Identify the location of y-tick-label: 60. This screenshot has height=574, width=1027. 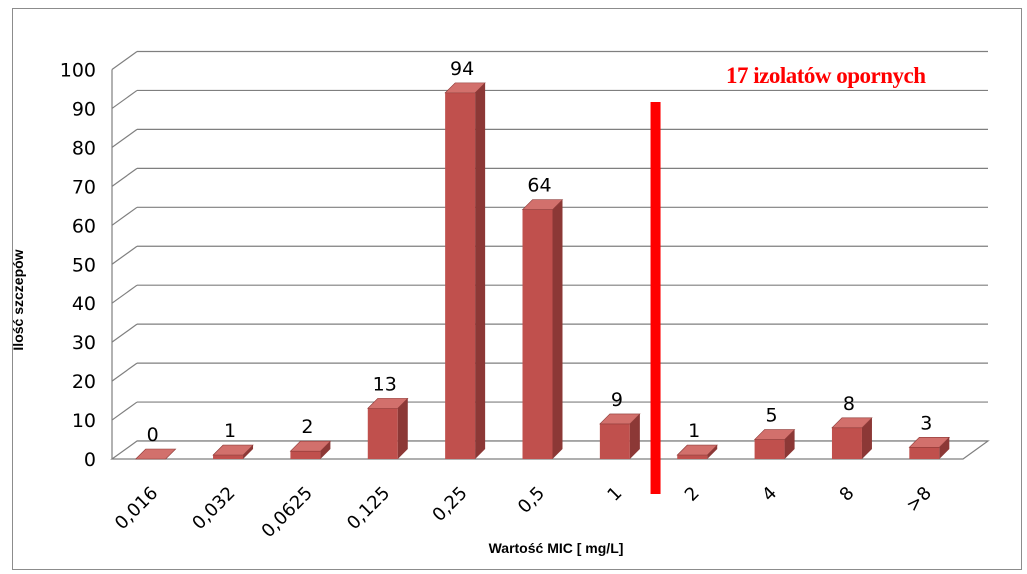
(84, 226).